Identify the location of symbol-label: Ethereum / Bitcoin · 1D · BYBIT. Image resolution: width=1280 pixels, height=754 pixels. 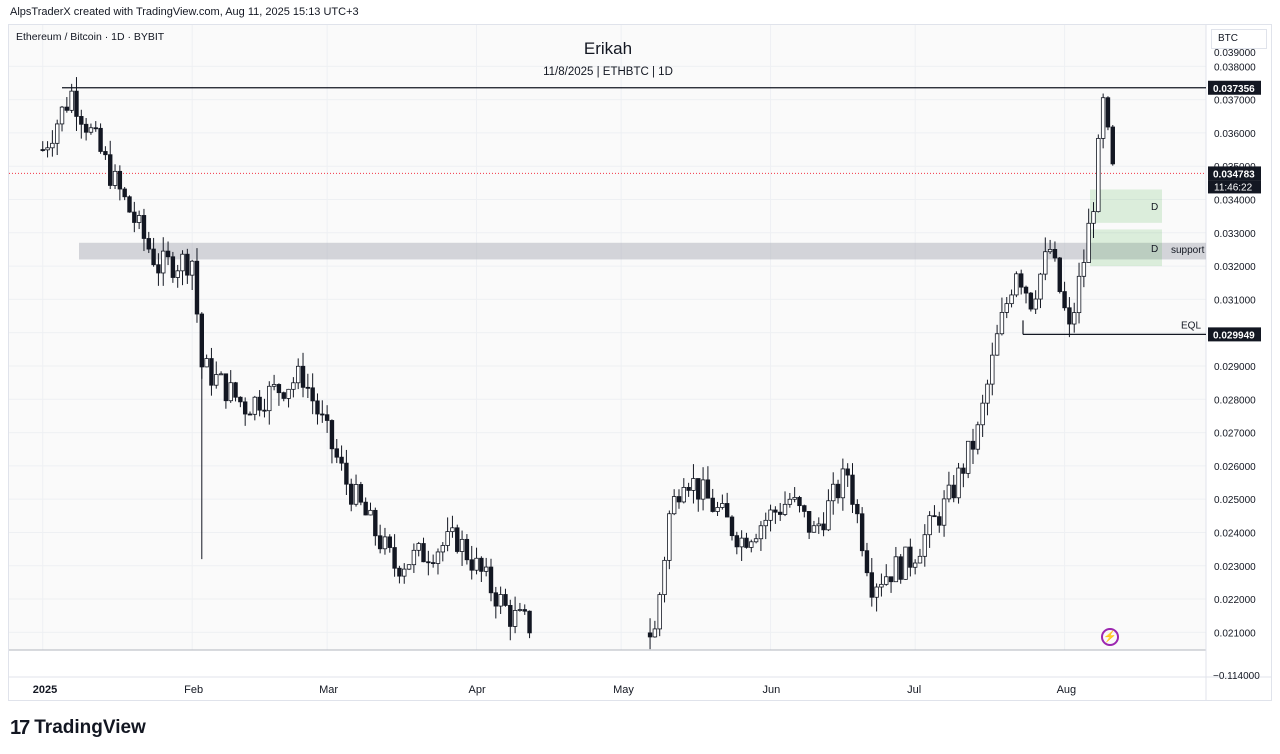
(90, 37).